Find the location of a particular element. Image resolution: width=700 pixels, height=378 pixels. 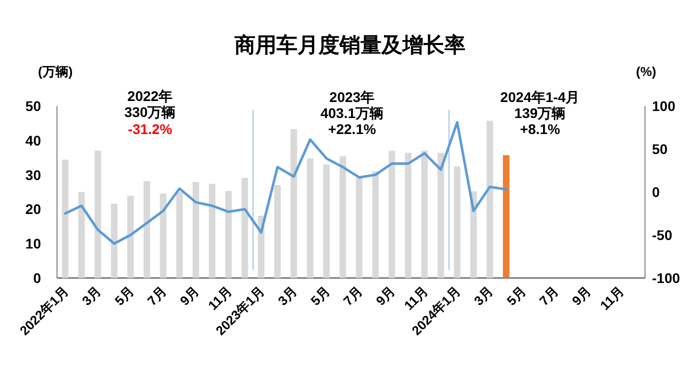

y2-tick-label: 0 is located at coordinates (656, 192).